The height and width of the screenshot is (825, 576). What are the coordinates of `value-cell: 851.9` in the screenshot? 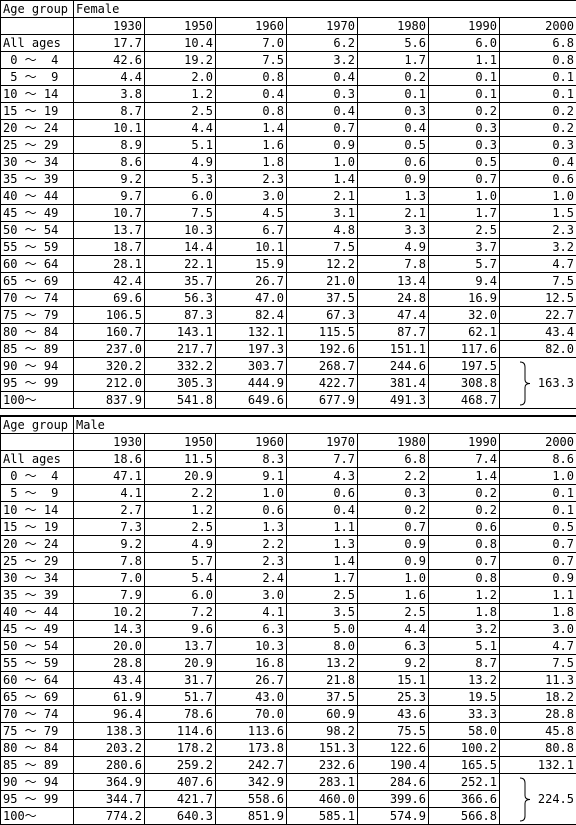 It's located at (251, 816).